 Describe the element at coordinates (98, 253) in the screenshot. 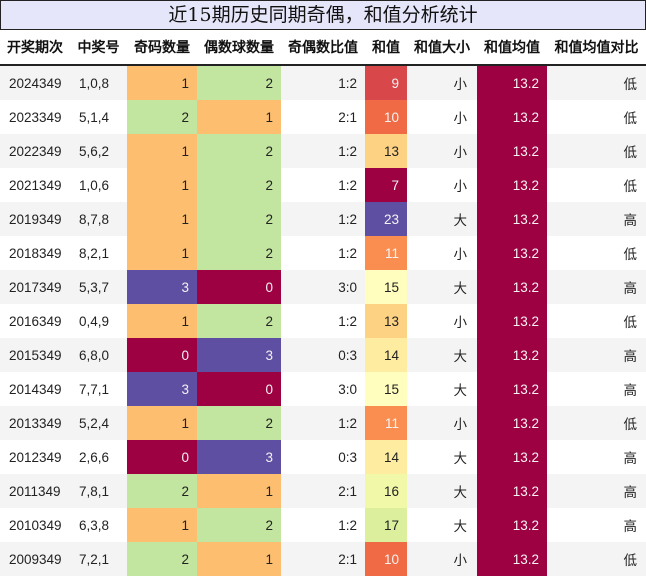

I see `cell-numbers: 8,2,1` at that location.